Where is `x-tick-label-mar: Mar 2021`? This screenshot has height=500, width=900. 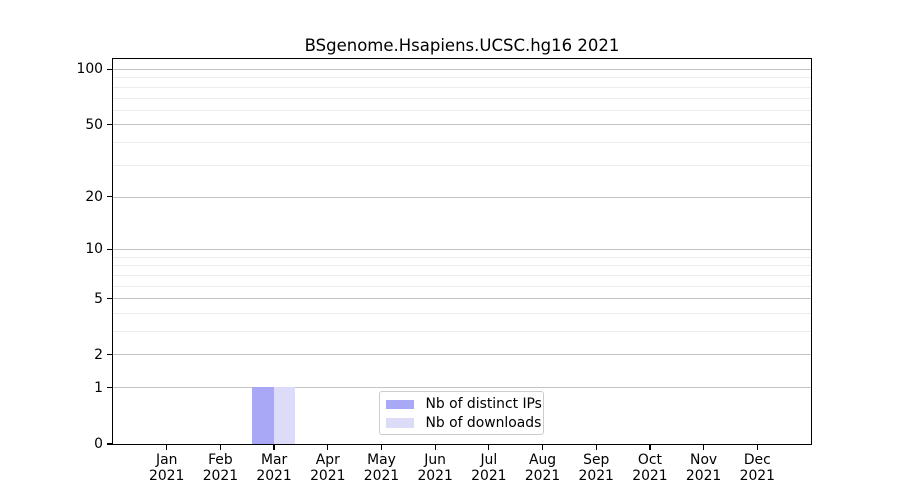
x-tick-label-mar: Mar 2021 is located at coordinates (274, 468).